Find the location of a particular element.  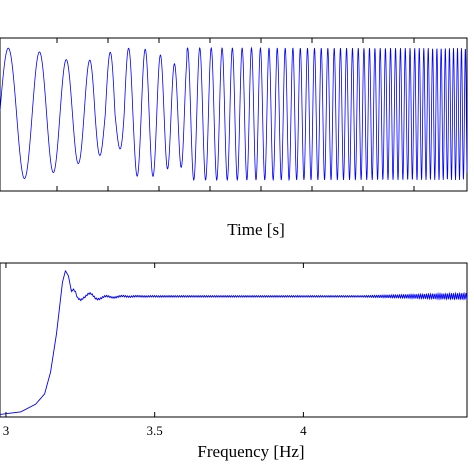

bottom-x-axis-label: Frequency [Hz] is located at coordinates (250, 451).